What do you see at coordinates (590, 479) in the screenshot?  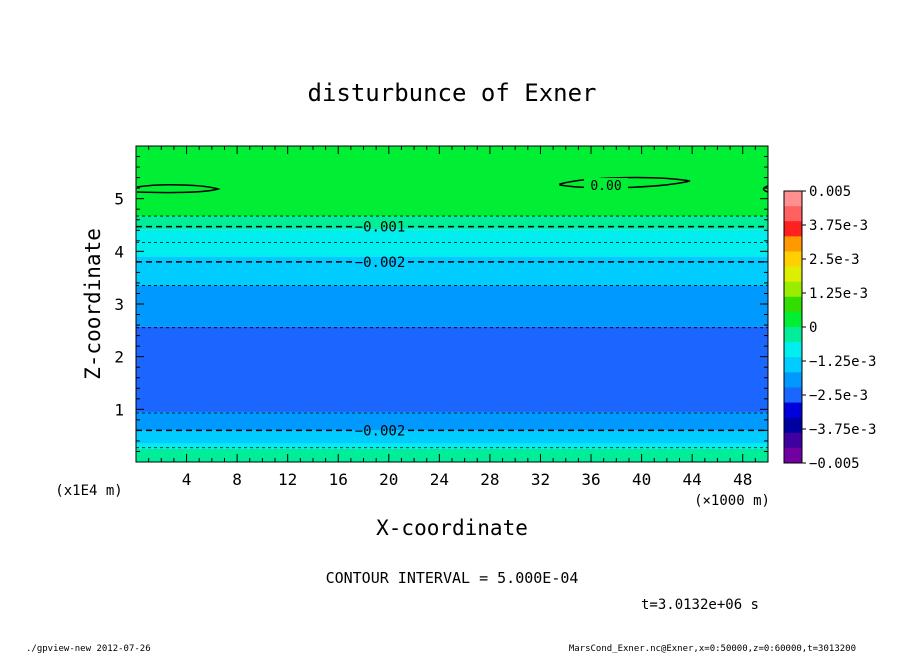 I see `x-tick-label-8: 36` at bounding box center [590, 479].